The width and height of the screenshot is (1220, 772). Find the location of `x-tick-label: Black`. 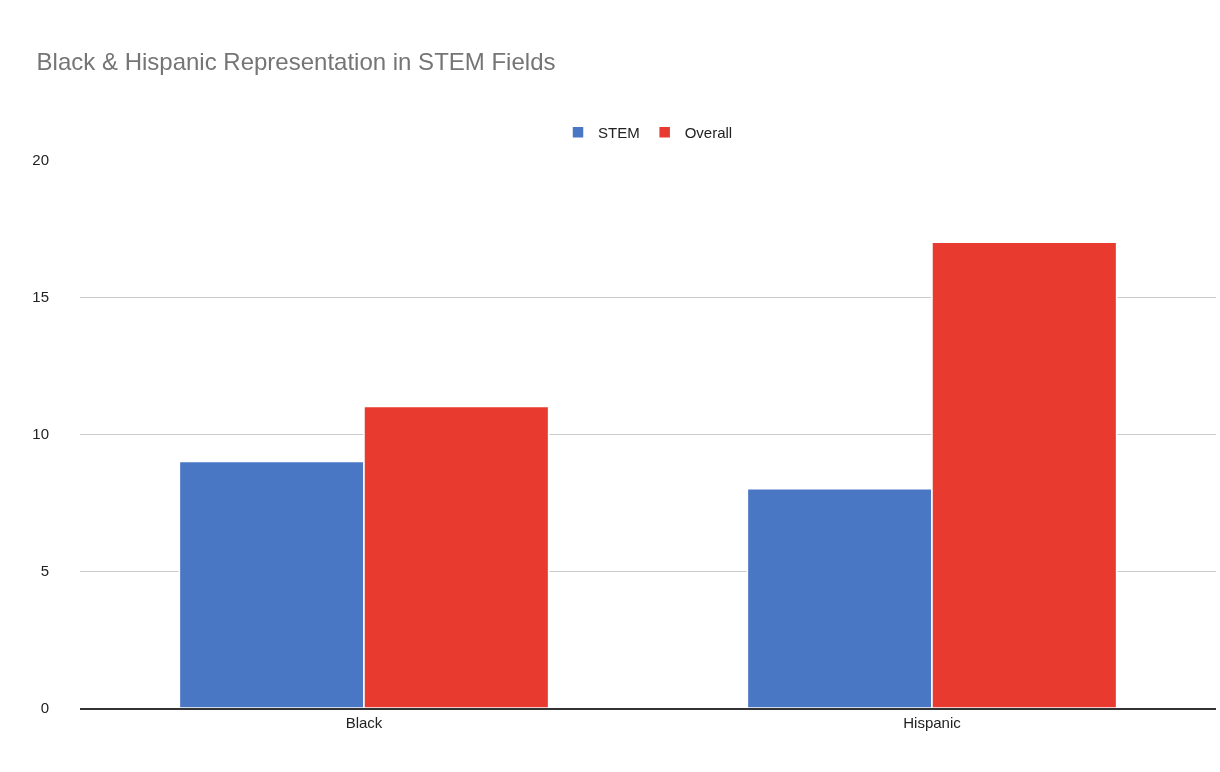

x-tick-label: Black is located at coordinates (364, 722).